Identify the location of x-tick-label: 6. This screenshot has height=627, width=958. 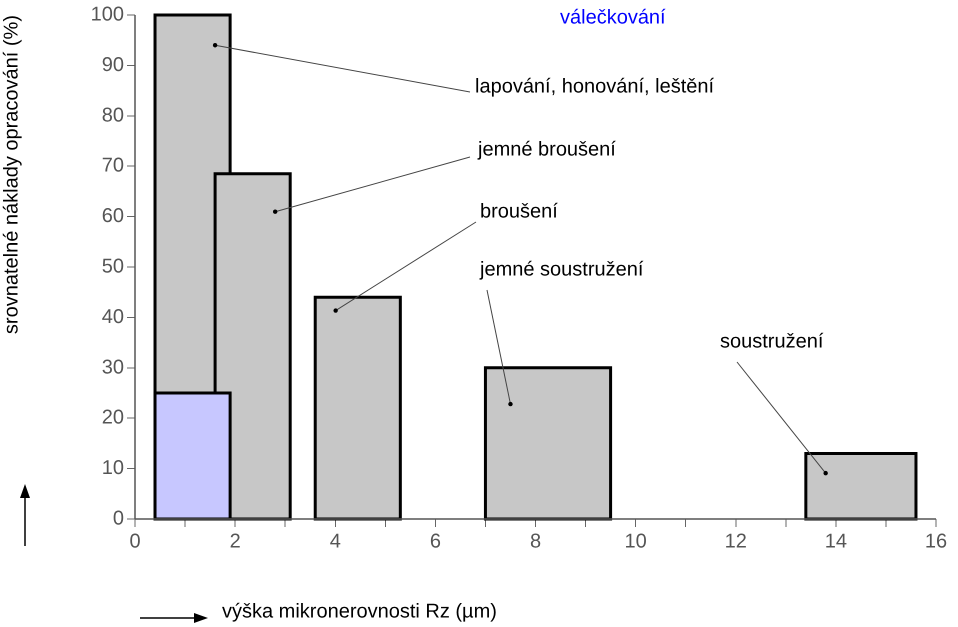
(435, 541).